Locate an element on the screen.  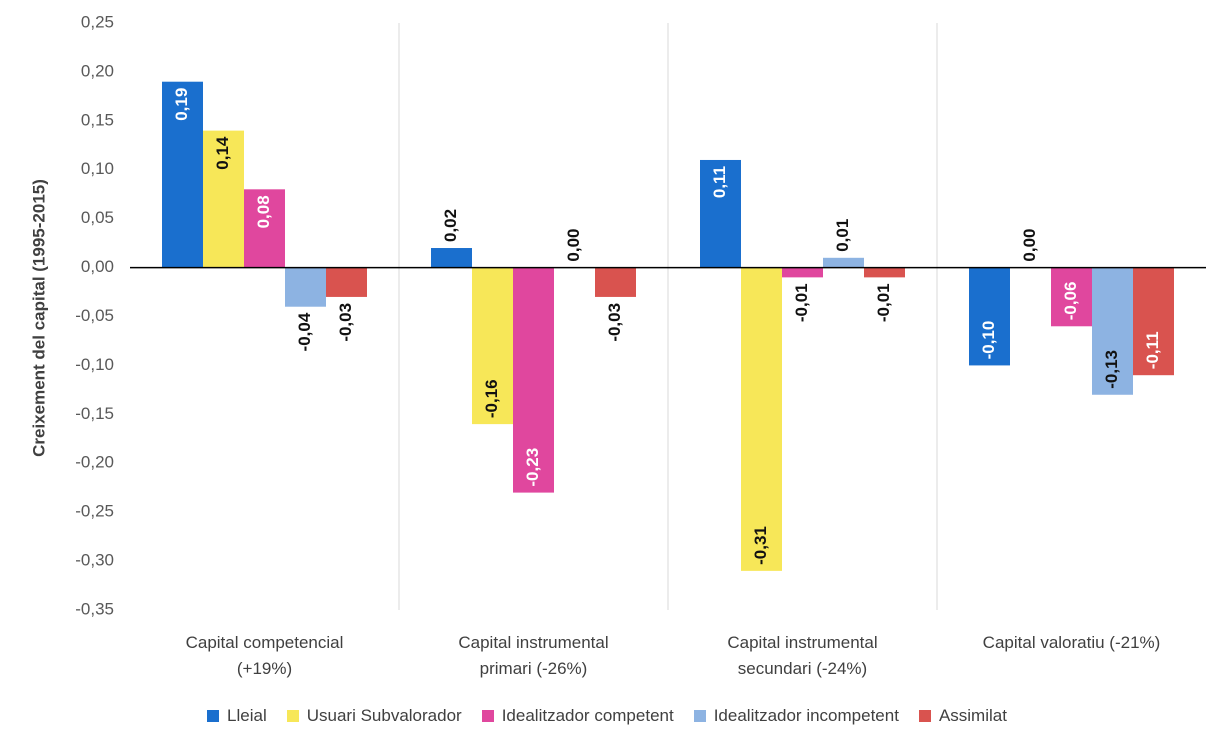
x-tick-label: Capital instrumental primari (-26%) is located at coordinates (533, 655).